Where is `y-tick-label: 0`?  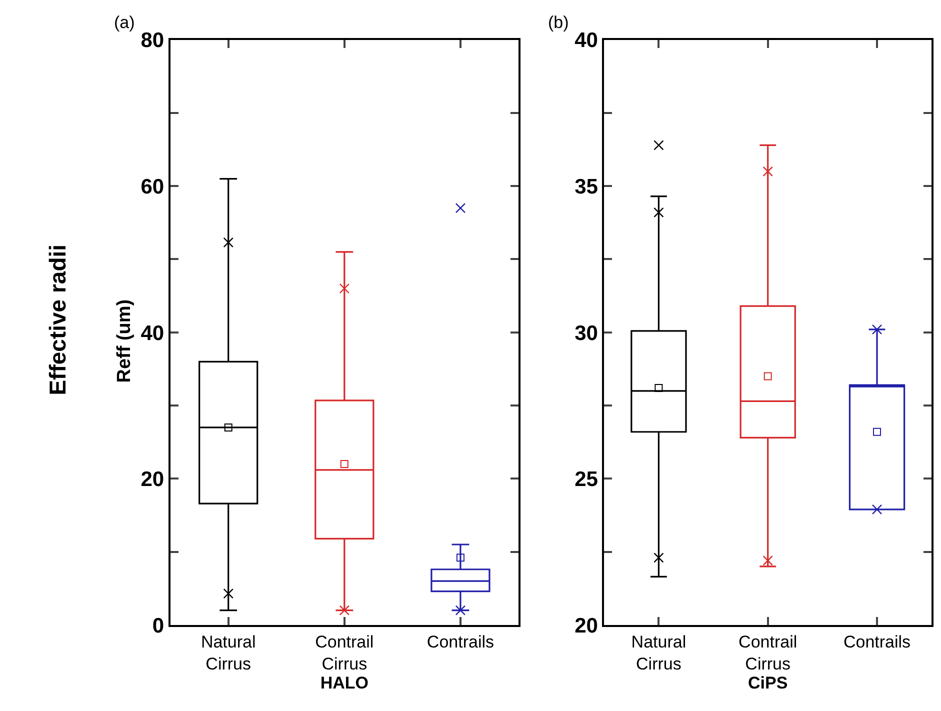
y-tick-label: 0 is located at coordinates (158, 626).